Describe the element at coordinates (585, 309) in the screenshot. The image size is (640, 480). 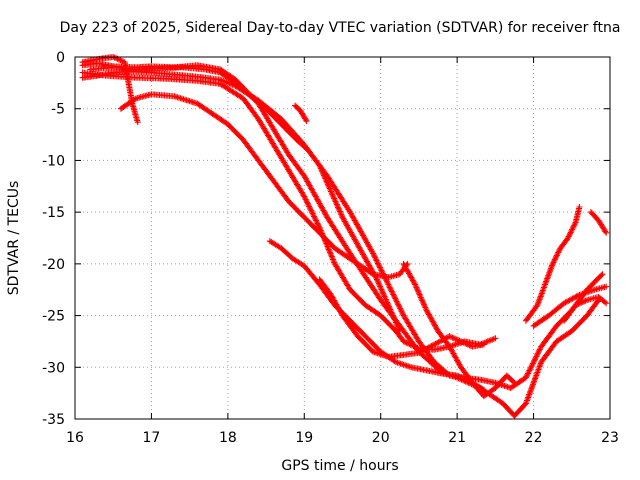
I see `series-track-n` at that location.